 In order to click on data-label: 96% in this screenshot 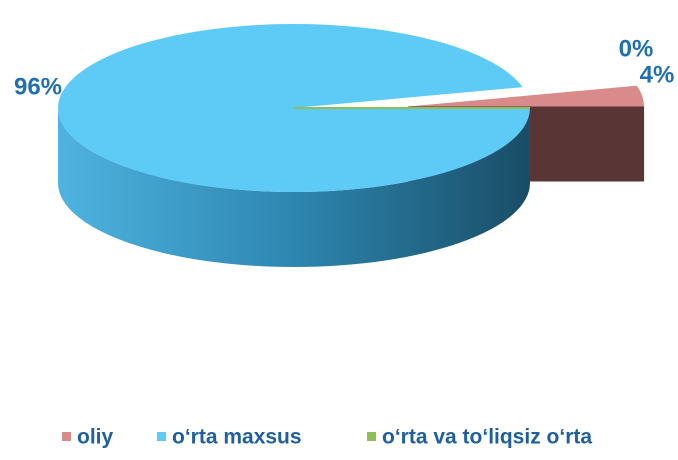, I will do `click(38, 86)`.